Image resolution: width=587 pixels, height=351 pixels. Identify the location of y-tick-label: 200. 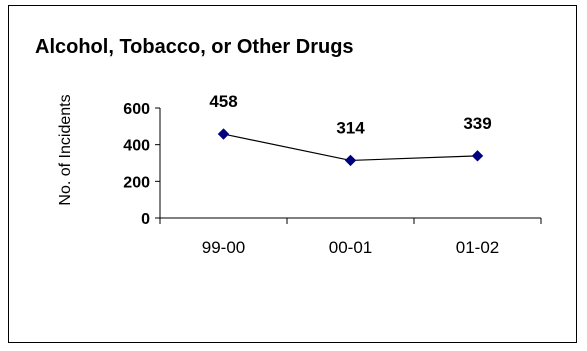
(136, 182).